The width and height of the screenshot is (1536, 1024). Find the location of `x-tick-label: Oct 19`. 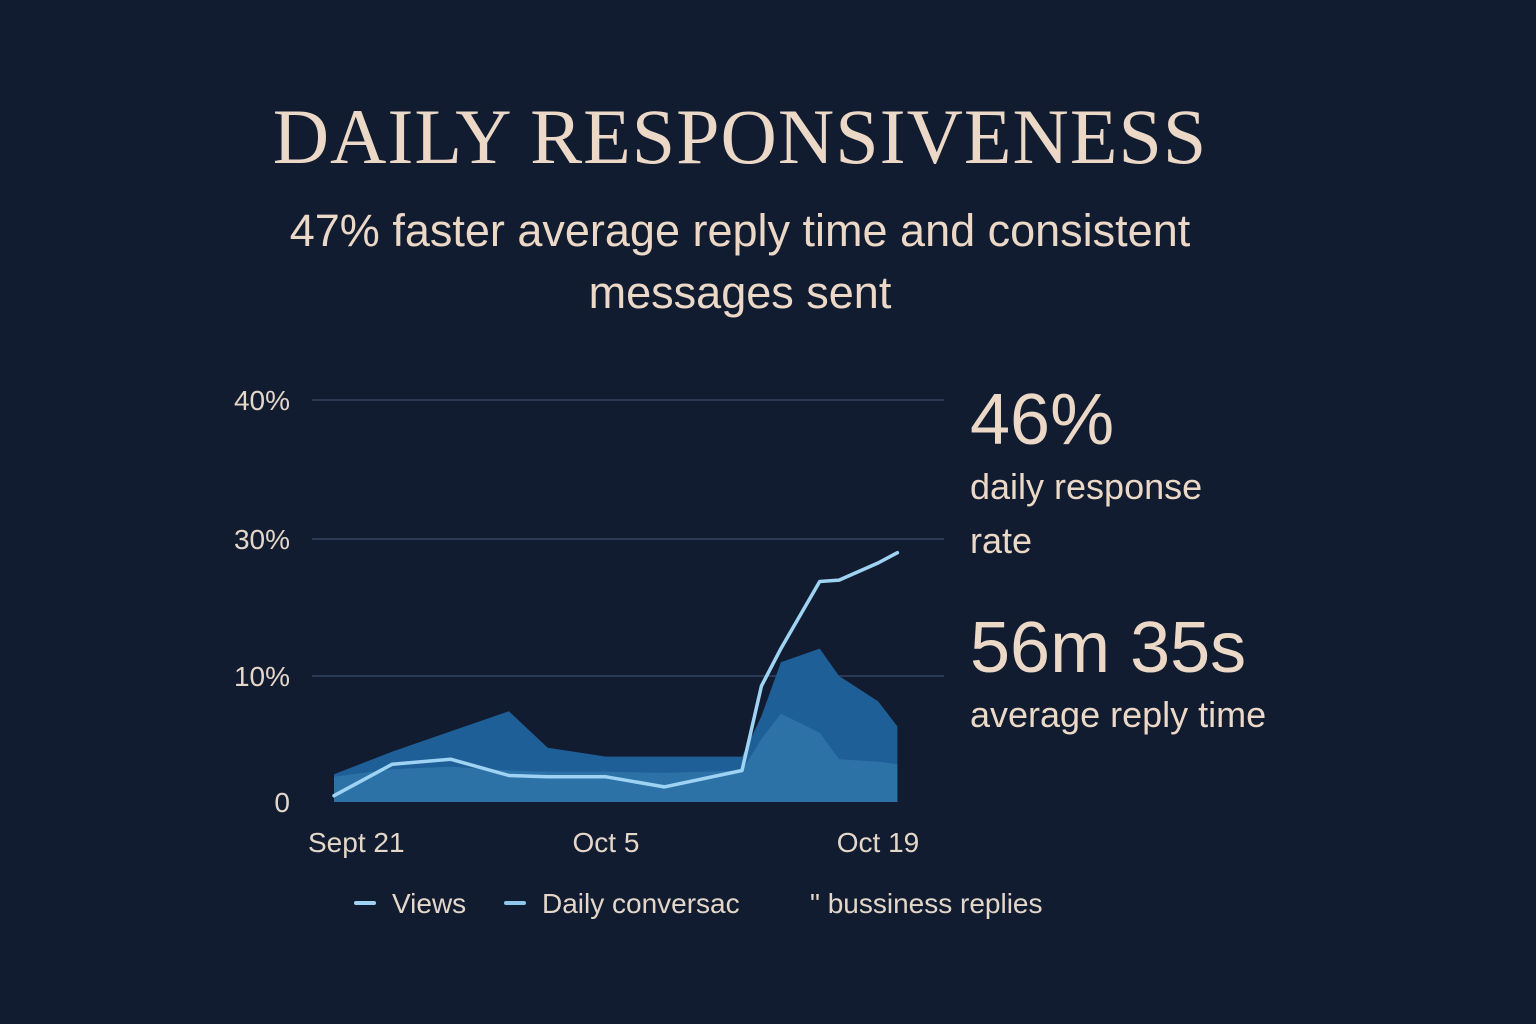

x-tick-label: Oct 19 is located at coordinates (878, 842).